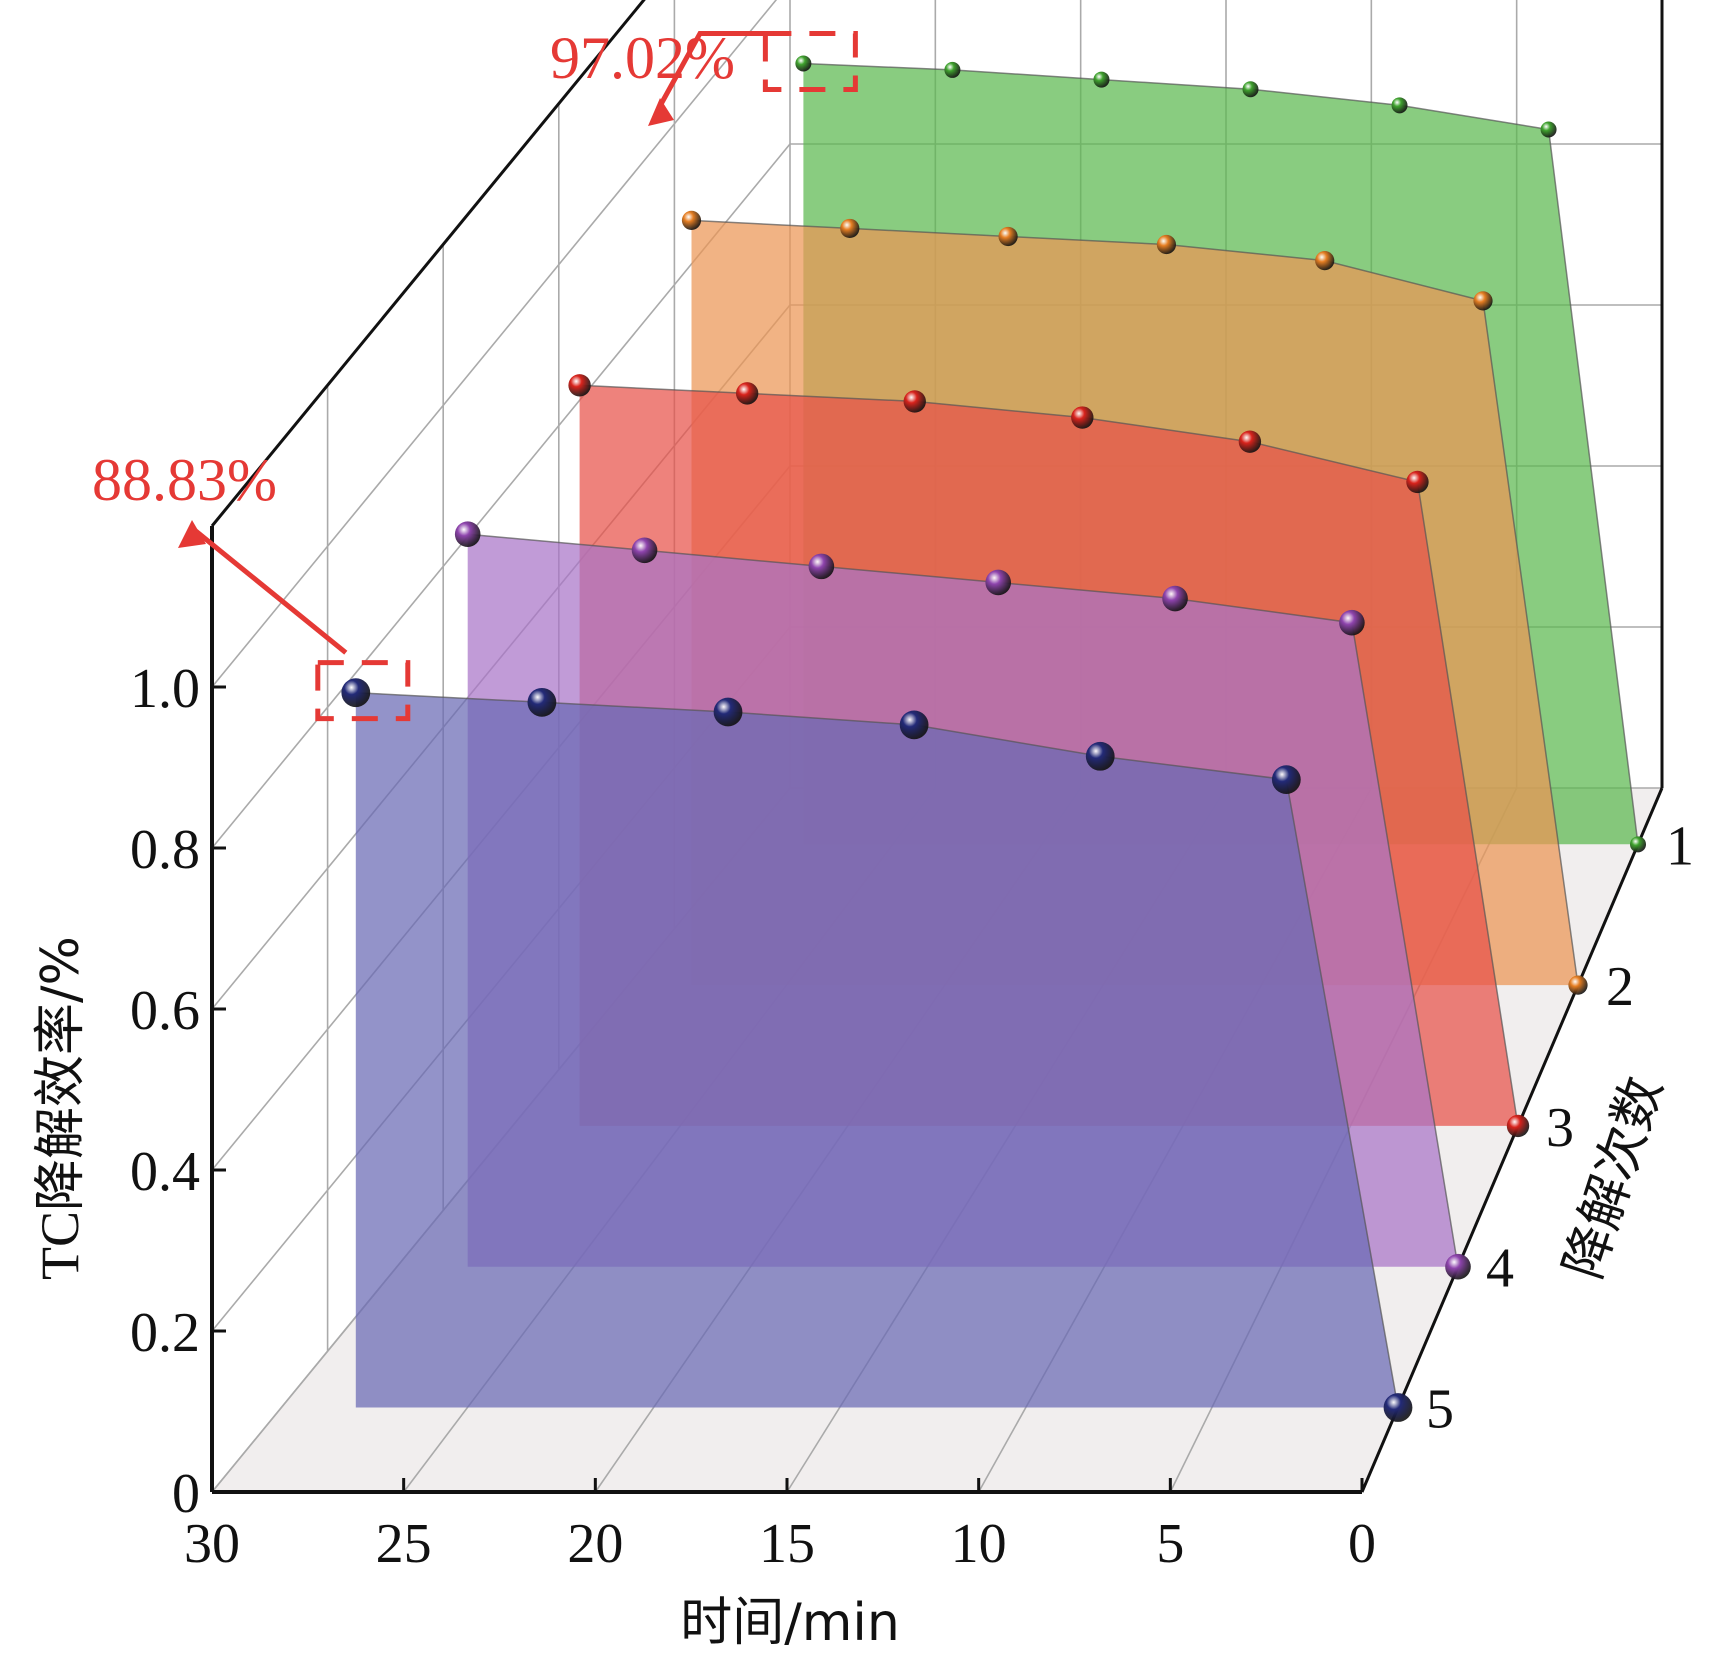  I want to click on y-axis-title-rest: 降解效率/%, so click(61, 1073).